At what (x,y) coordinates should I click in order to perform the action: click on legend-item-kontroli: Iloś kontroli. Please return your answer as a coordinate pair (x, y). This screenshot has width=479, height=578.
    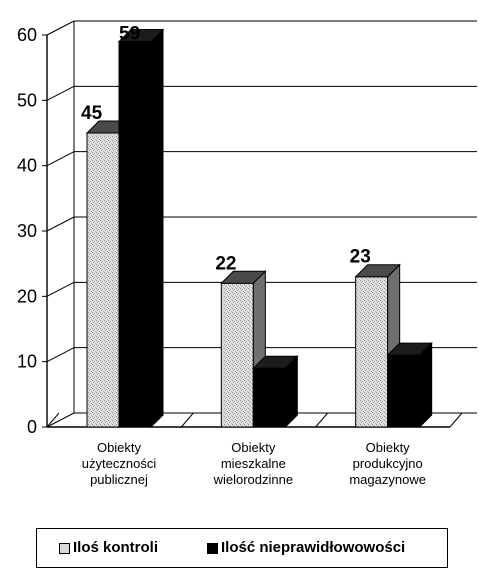
    Looking at the image, I should click on (108, 547).